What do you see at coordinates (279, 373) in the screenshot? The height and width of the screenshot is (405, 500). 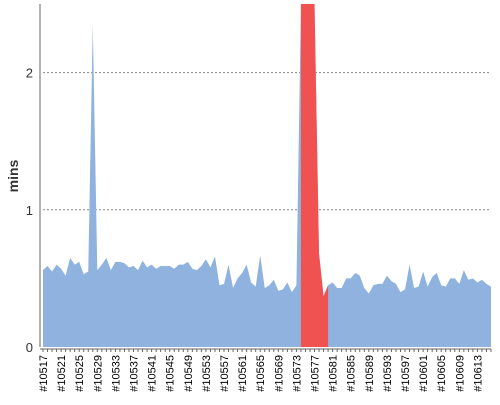 I see `x-tick-label: #10569` at bounding box center [279, 373].